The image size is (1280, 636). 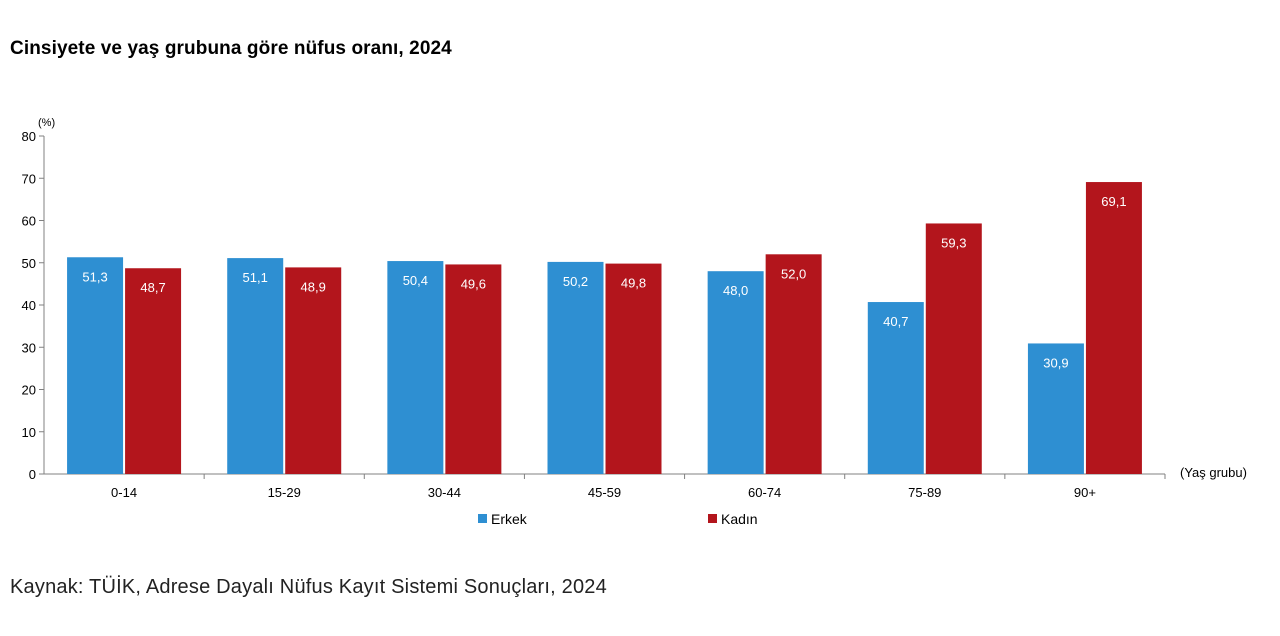 What do you see at coordinates (29, 178) in the screenshot?
I see `y-tick-label: 70` at bounding box center [29, 178].